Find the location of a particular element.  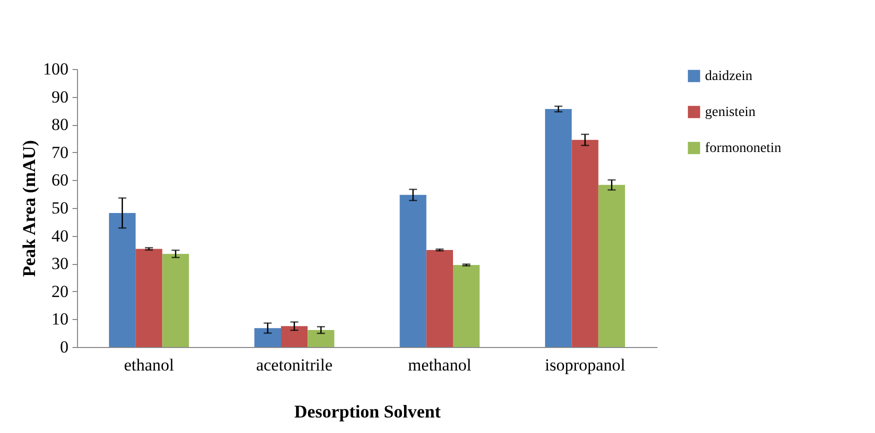

legend-label: daidzein is located at coordinates (728, 76).